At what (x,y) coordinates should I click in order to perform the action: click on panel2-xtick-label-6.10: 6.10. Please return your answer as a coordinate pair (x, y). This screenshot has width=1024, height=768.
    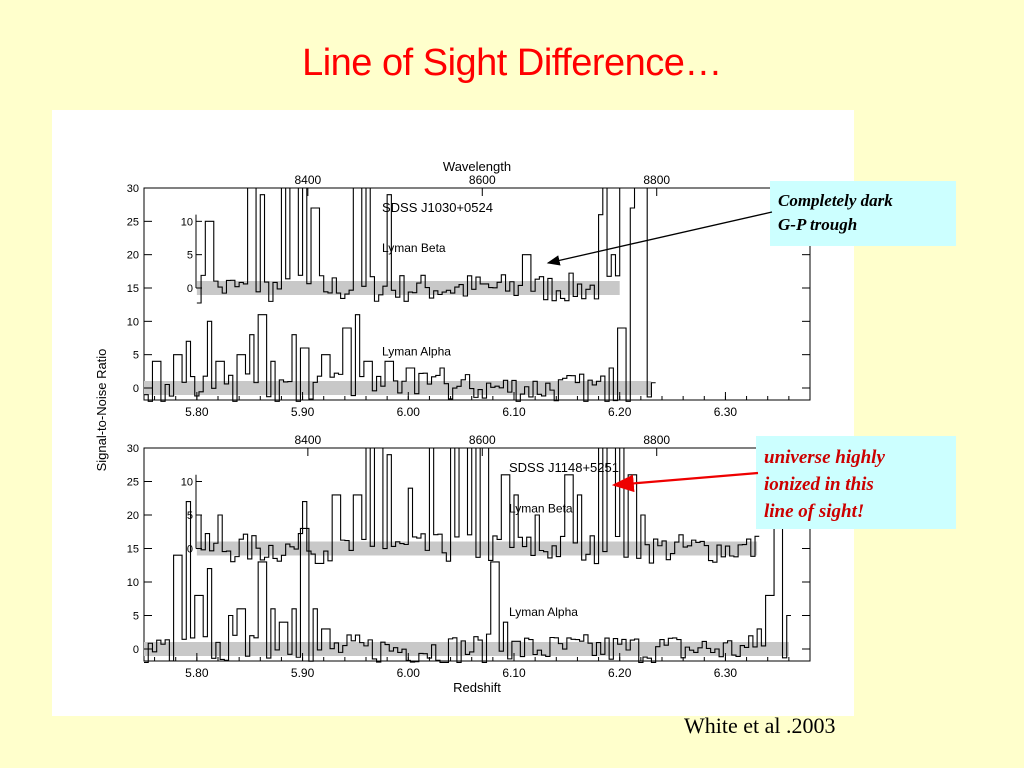
    Looking at the image, I should click on (514, 673).